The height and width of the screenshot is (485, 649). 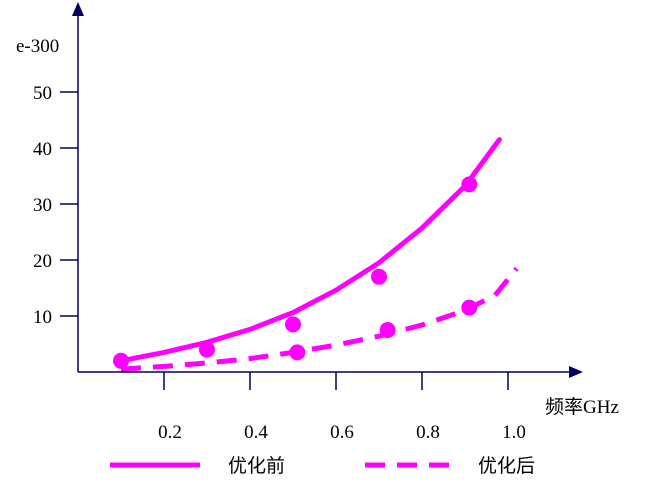 I want to click on x-tick-label: 1.0, so click(x=514, y=432).